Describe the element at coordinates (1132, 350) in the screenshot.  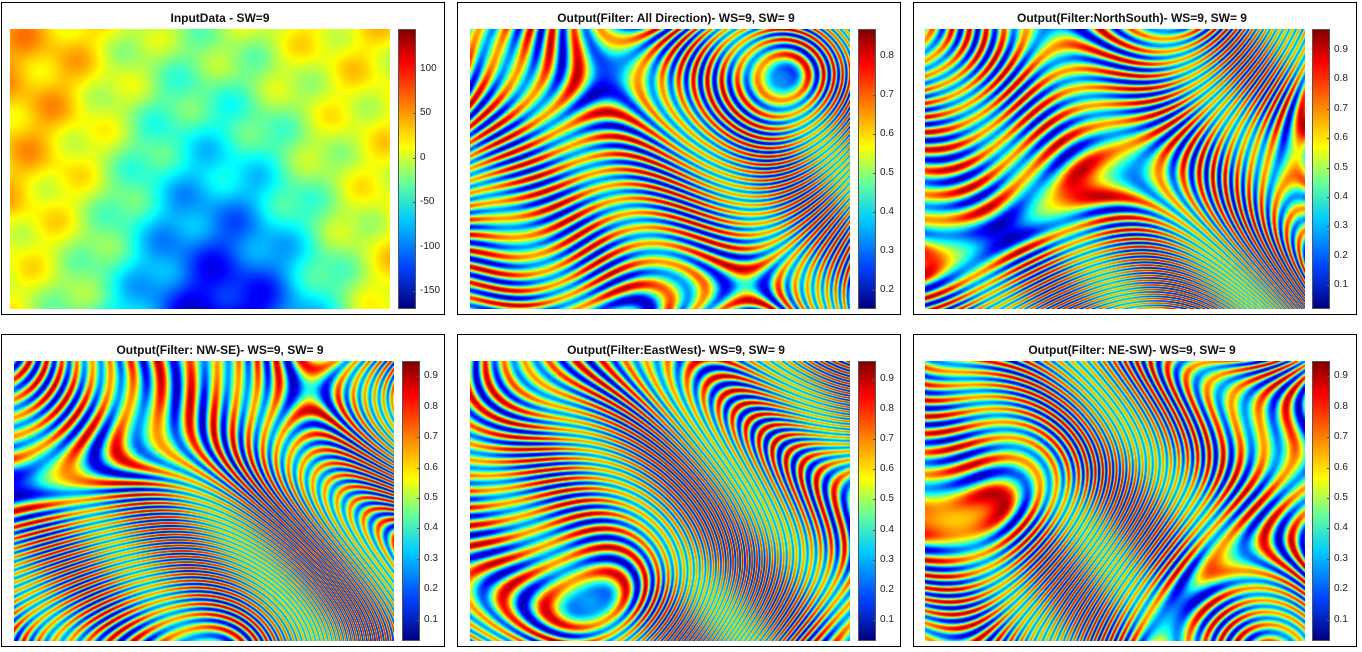
I see `panel-title: Output(Filter: NE-SW)- WS=9, SW= 9` at that location.